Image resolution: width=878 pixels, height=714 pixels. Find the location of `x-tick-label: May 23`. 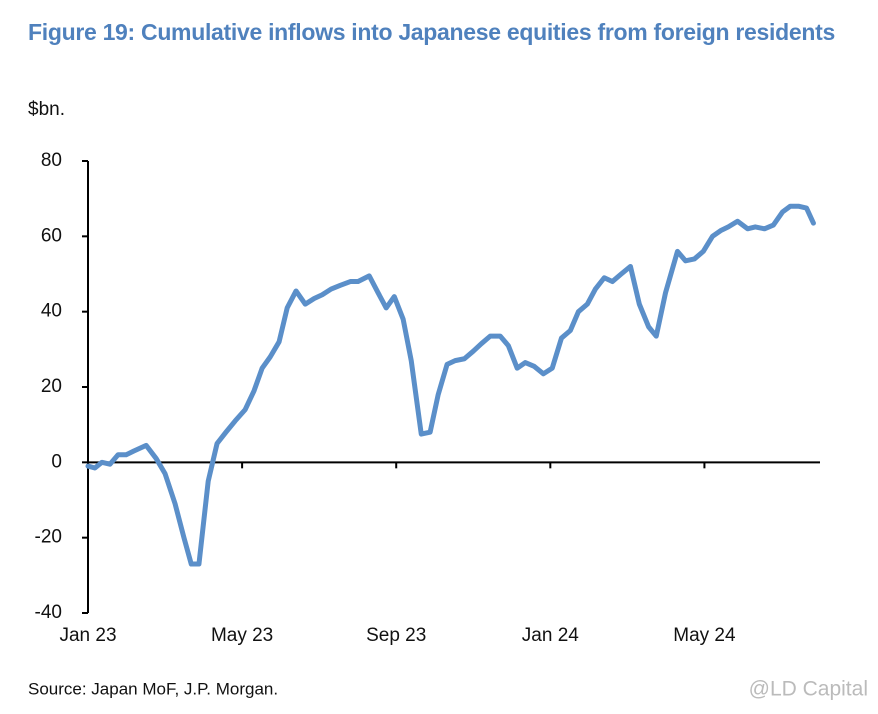

x-tick-label: May 23 is located at coordinates (242, 635).